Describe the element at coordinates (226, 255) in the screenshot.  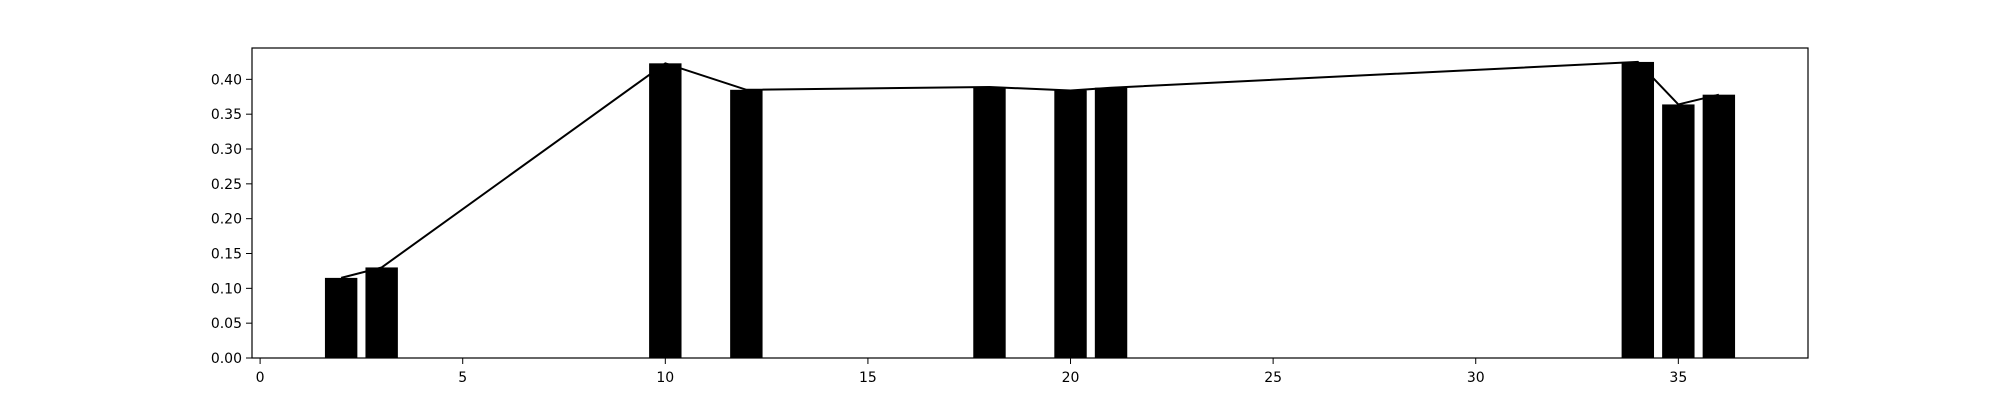
I see `y-tick-label: 0.15` at that location.